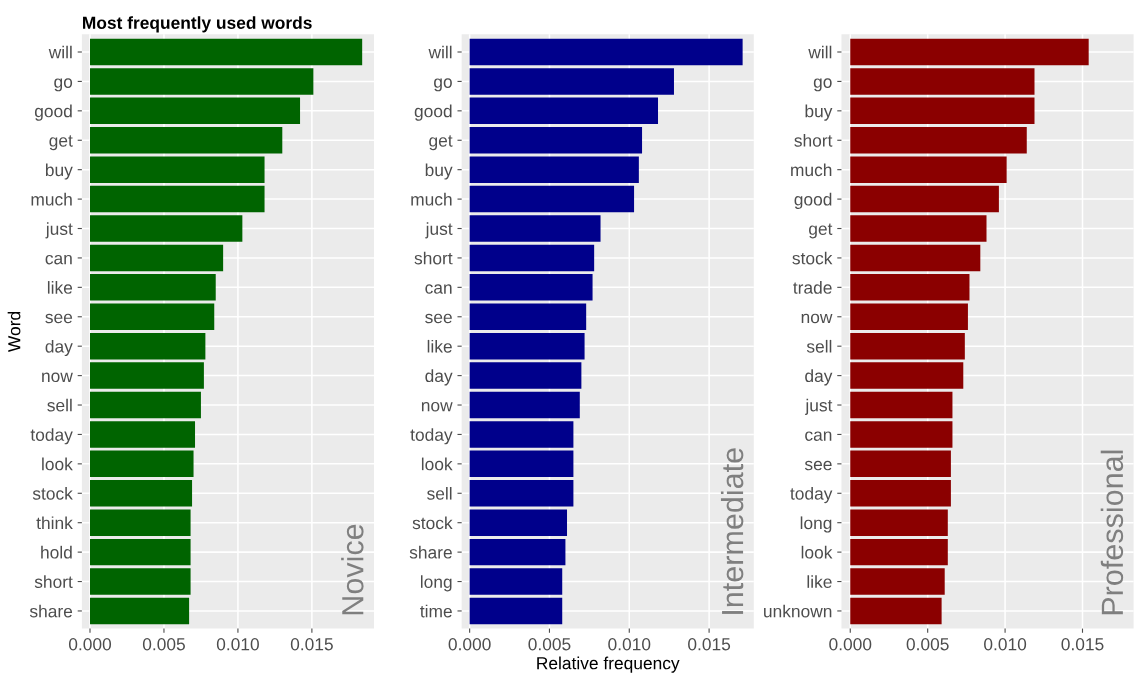  What do you see at coordinates (927, 644) in the screenshot?
I see `x-tick-label: 0.005` at bounding box center [927, 644].